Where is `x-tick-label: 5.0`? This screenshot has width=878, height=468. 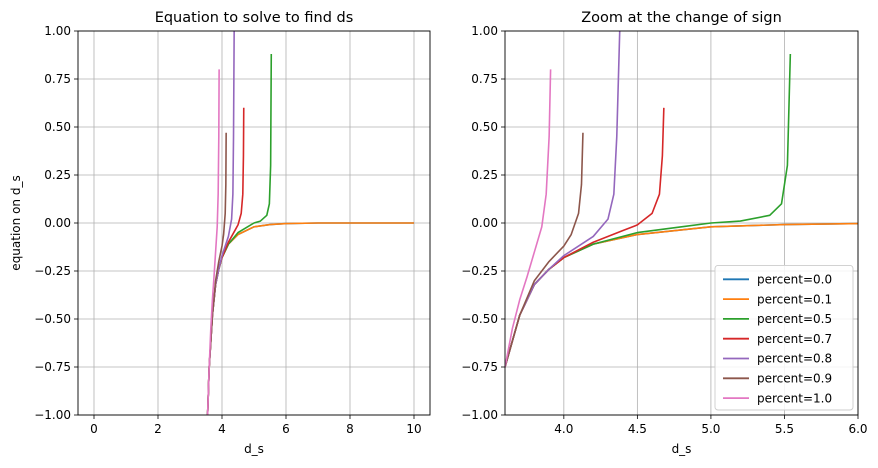 x-tick-label: 5.0 is located at coordinates (710, 429).